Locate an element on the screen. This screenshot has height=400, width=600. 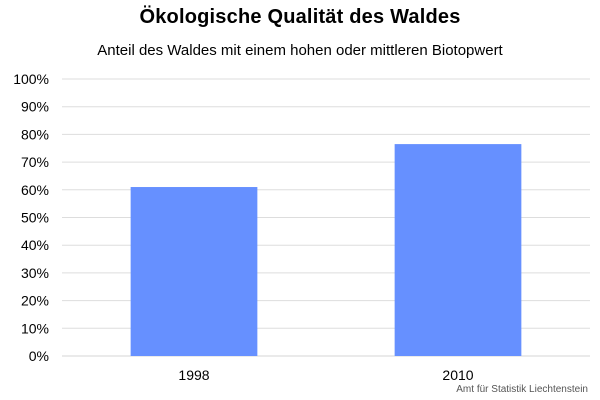
x-tick-label: 1998 is located at coordinates (193, 375).